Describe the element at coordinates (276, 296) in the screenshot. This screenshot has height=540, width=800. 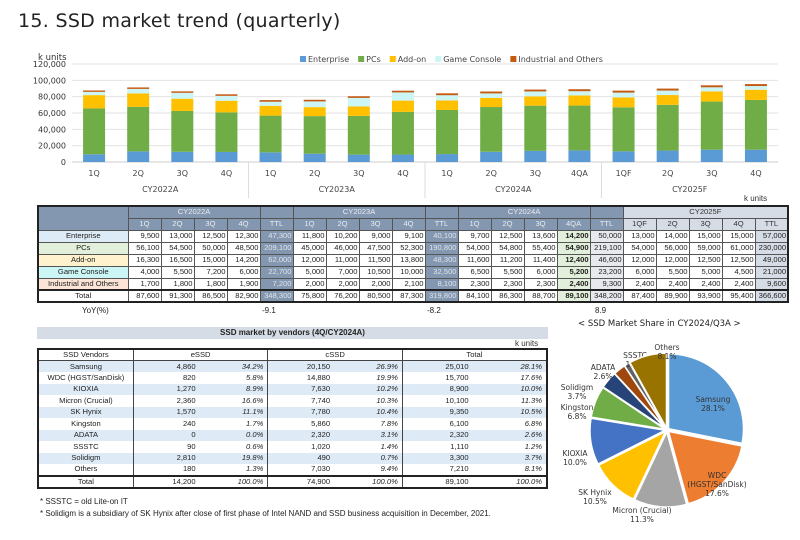
I see `cell: 348,300` at that location.